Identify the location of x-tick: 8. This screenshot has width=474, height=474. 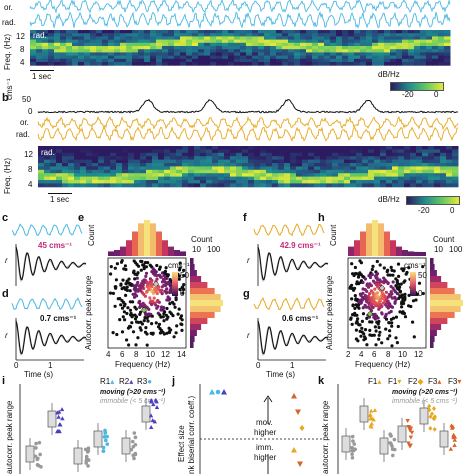
(136, 354).